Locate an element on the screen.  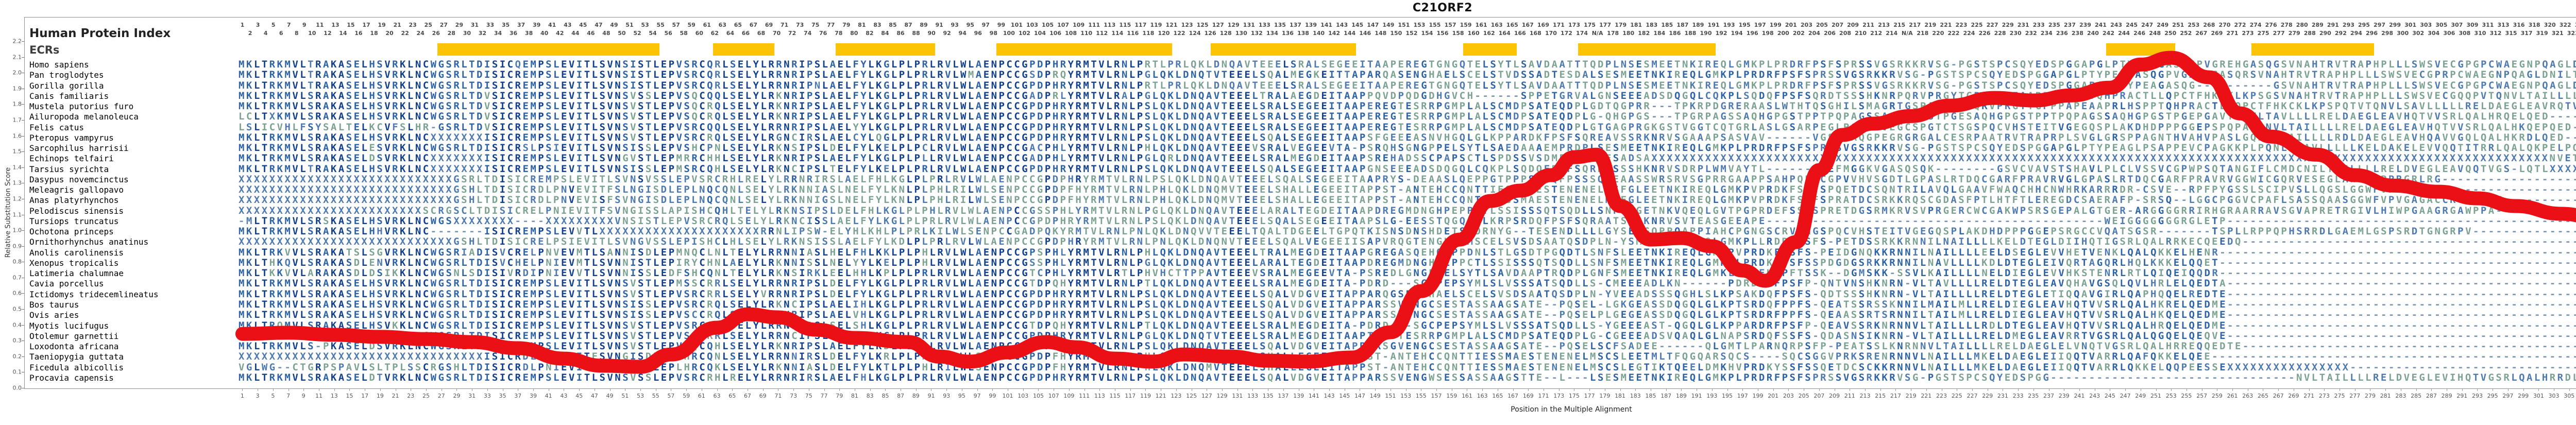
bottom-ruler-number: 117 is located at coordinates (1130, 396).